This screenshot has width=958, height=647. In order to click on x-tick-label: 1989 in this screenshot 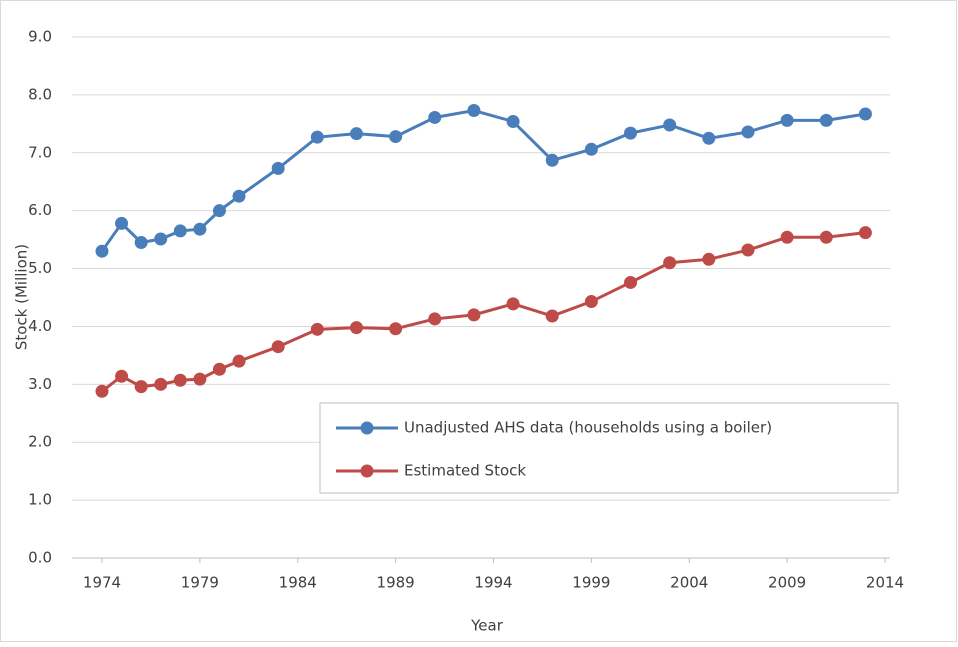, I will do `click(396, 583)`.